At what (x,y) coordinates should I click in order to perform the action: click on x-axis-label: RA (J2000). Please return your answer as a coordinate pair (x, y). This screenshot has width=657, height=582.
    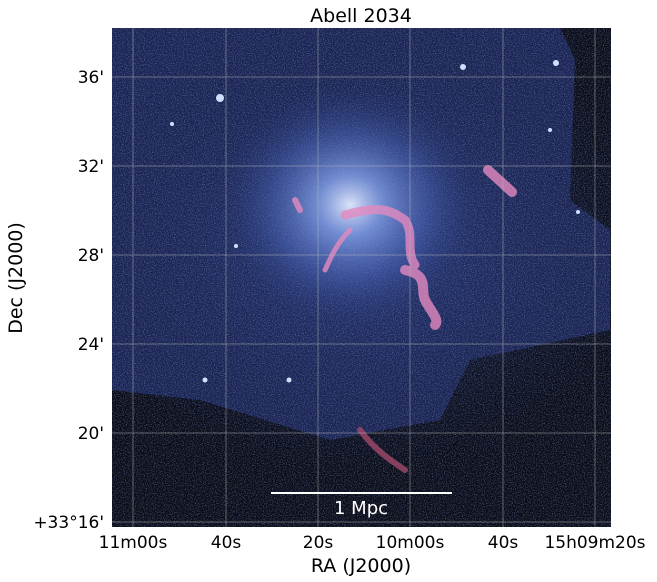
    Looking at the image, I should click on (361, 566).